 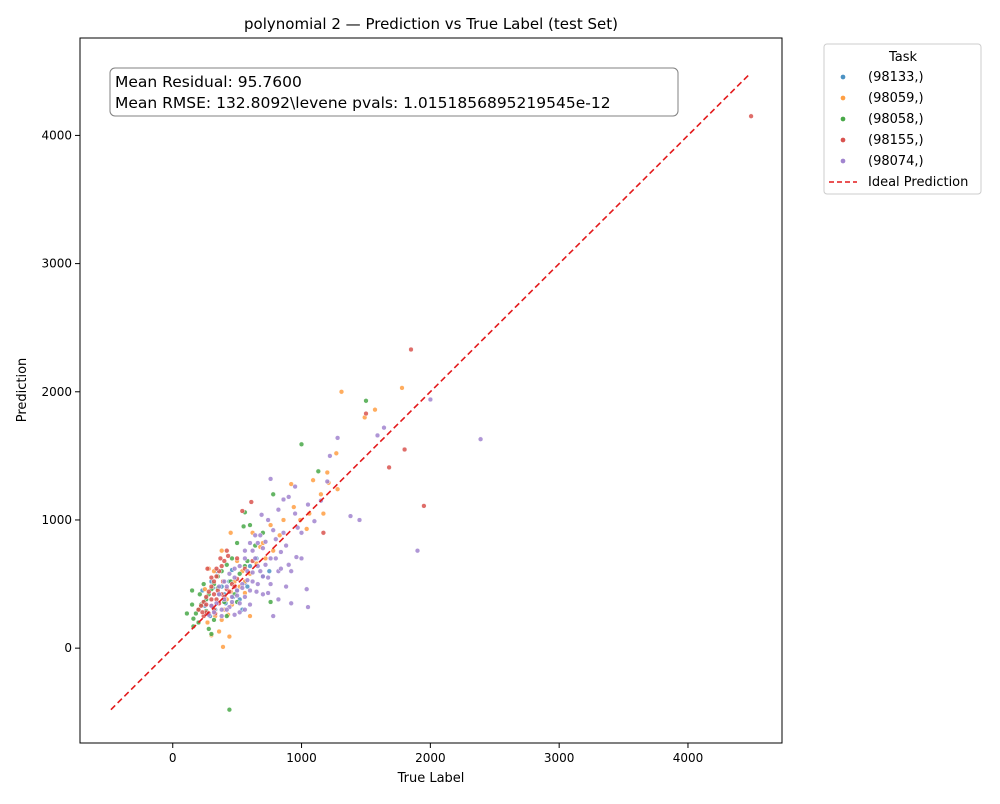 I want to click on legend-entry-label: (98058,), so click(x=896, y=119).